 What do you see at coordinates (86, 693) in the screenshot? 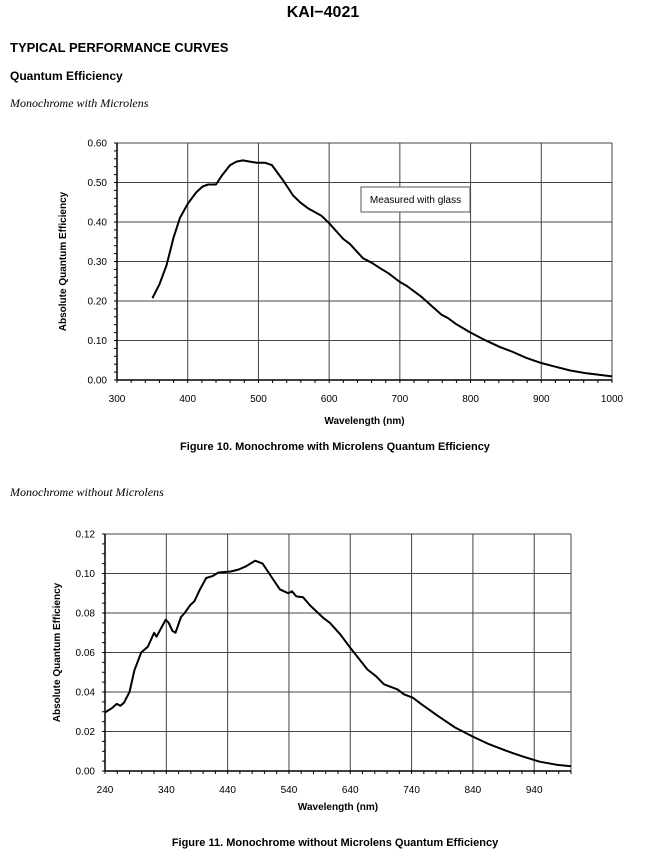
I see `y-tick-label: 0.04` at bounding box center [86, 693].